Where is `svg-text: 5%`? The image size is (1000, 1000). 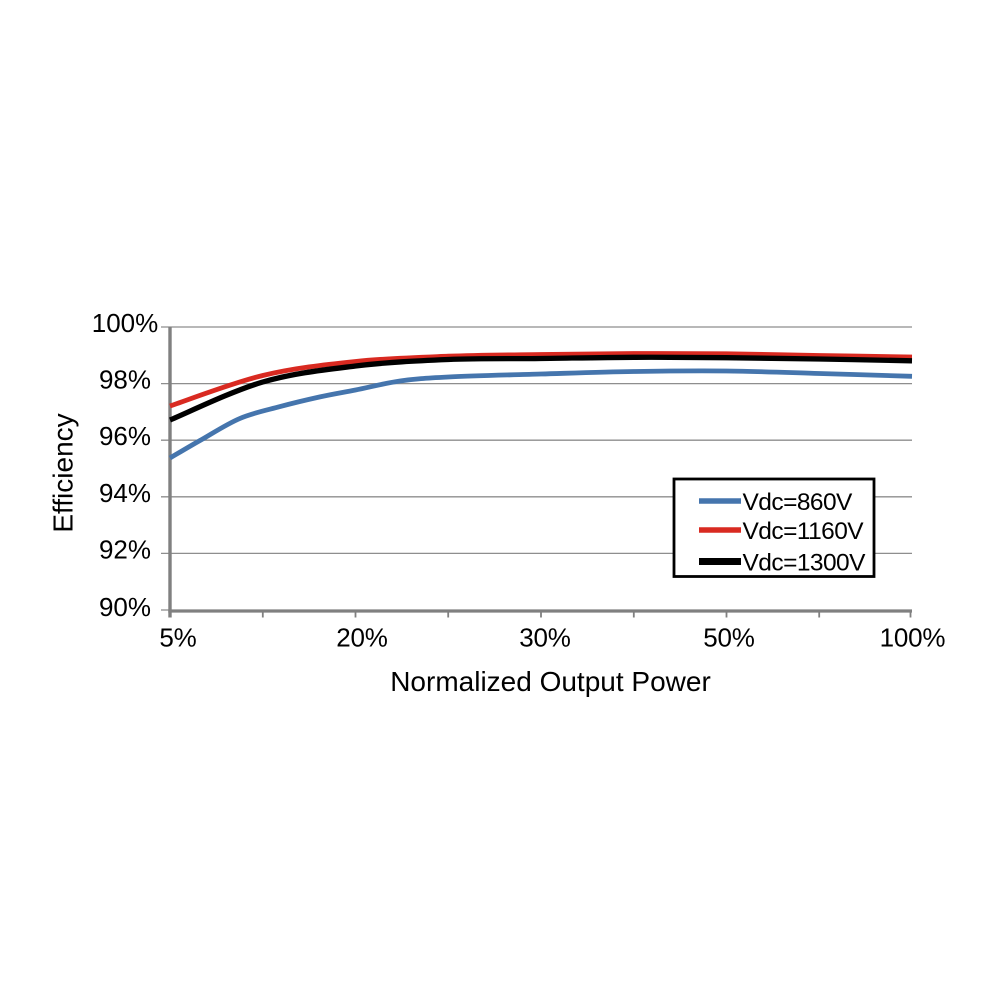 svg-text: 5% is located at coordinates (177, 638).